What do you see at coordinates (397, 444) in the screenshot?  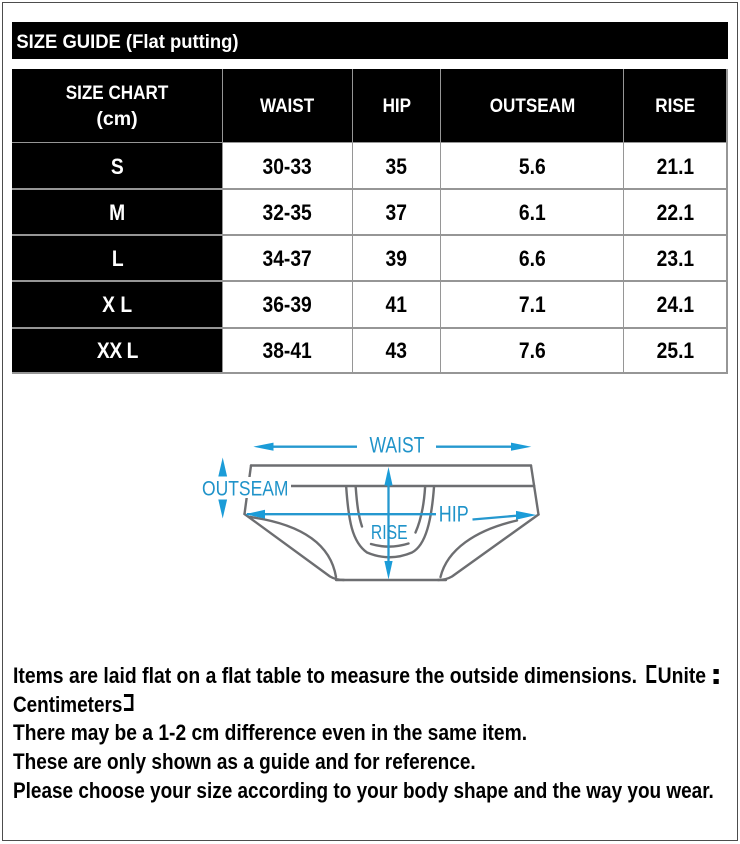 I see `svg-text: WAIST` at bounding box center [397, 444].